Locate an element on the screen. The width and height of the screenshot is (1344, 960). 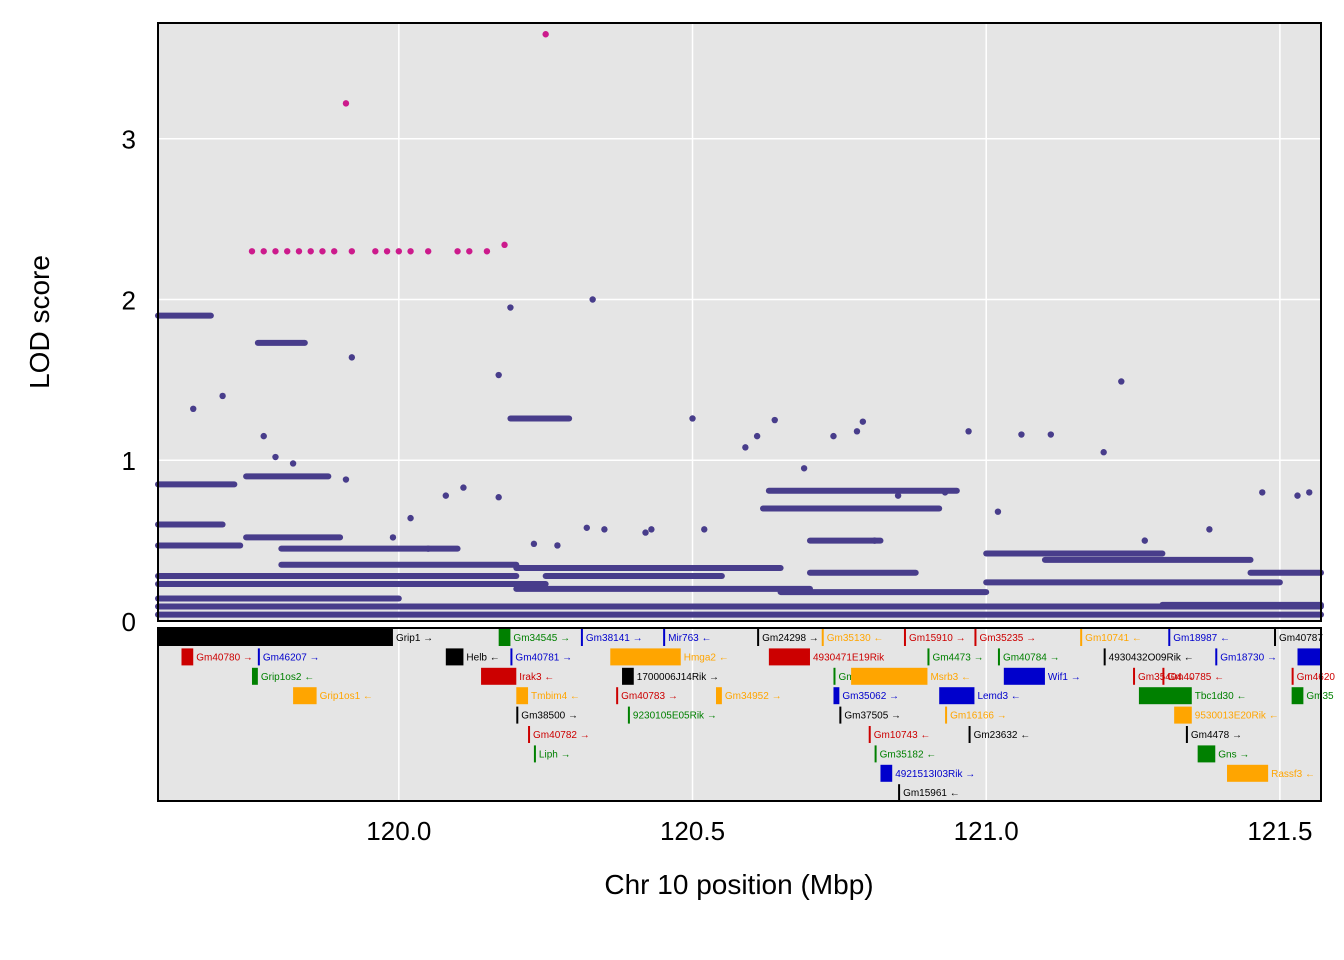
gene-label: Gm38500 → is located at coordinates (549, 716).